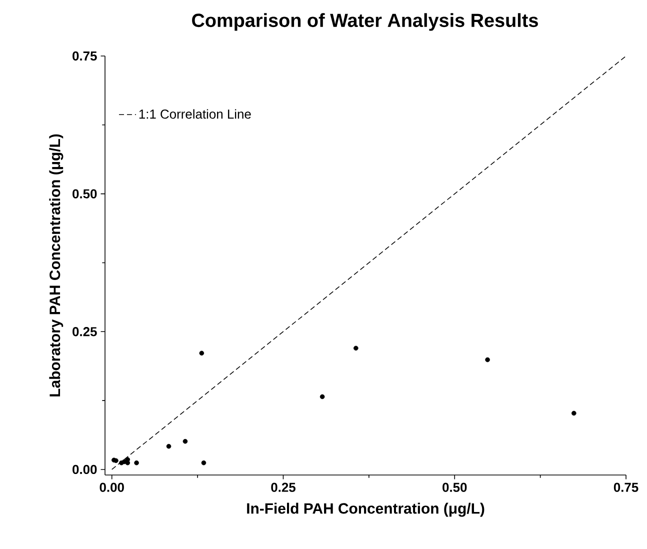  What do you see at coordinates (84, 56) in the screenshot?
I see `y-tick-label: 0.75` at bounding box center [84, 56].